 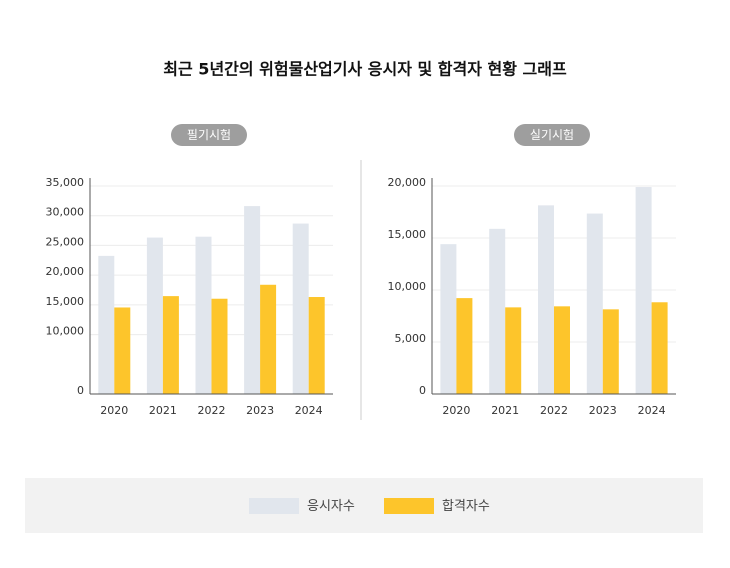 I want to click on y-tick-label: 25,000, so click(x=65, y=241).